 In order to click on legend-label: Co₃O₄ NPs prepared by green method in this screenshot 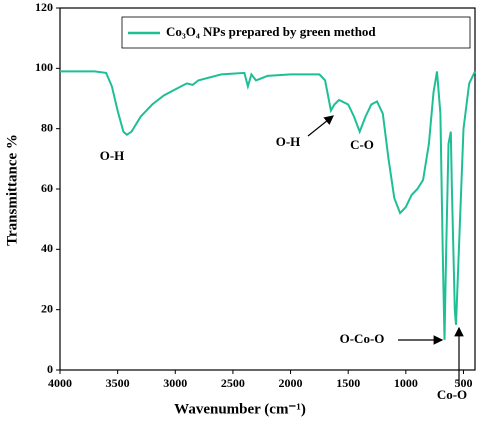, I will do `click(271, 31)`.